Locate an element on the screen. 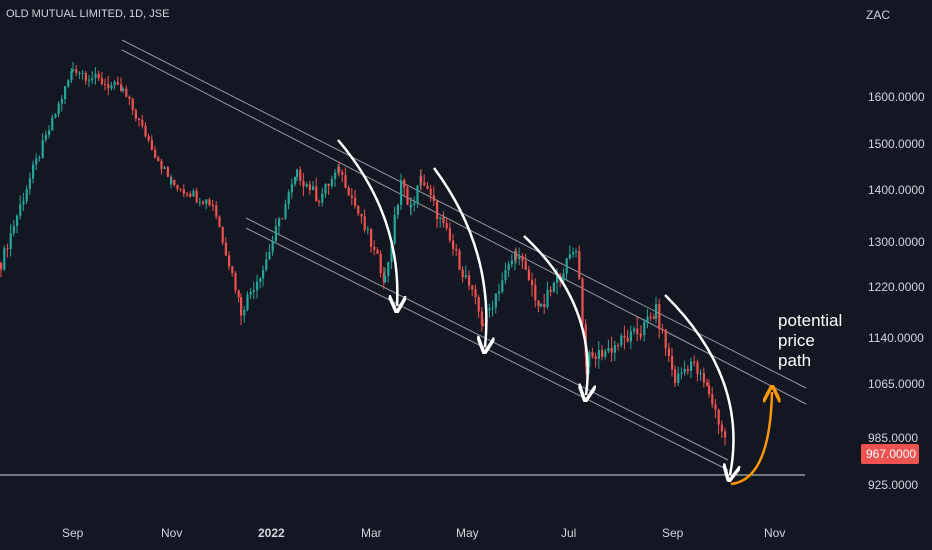 This screenshot has height=550, width=932. projection-arrow is located at coordinates (751, 439).